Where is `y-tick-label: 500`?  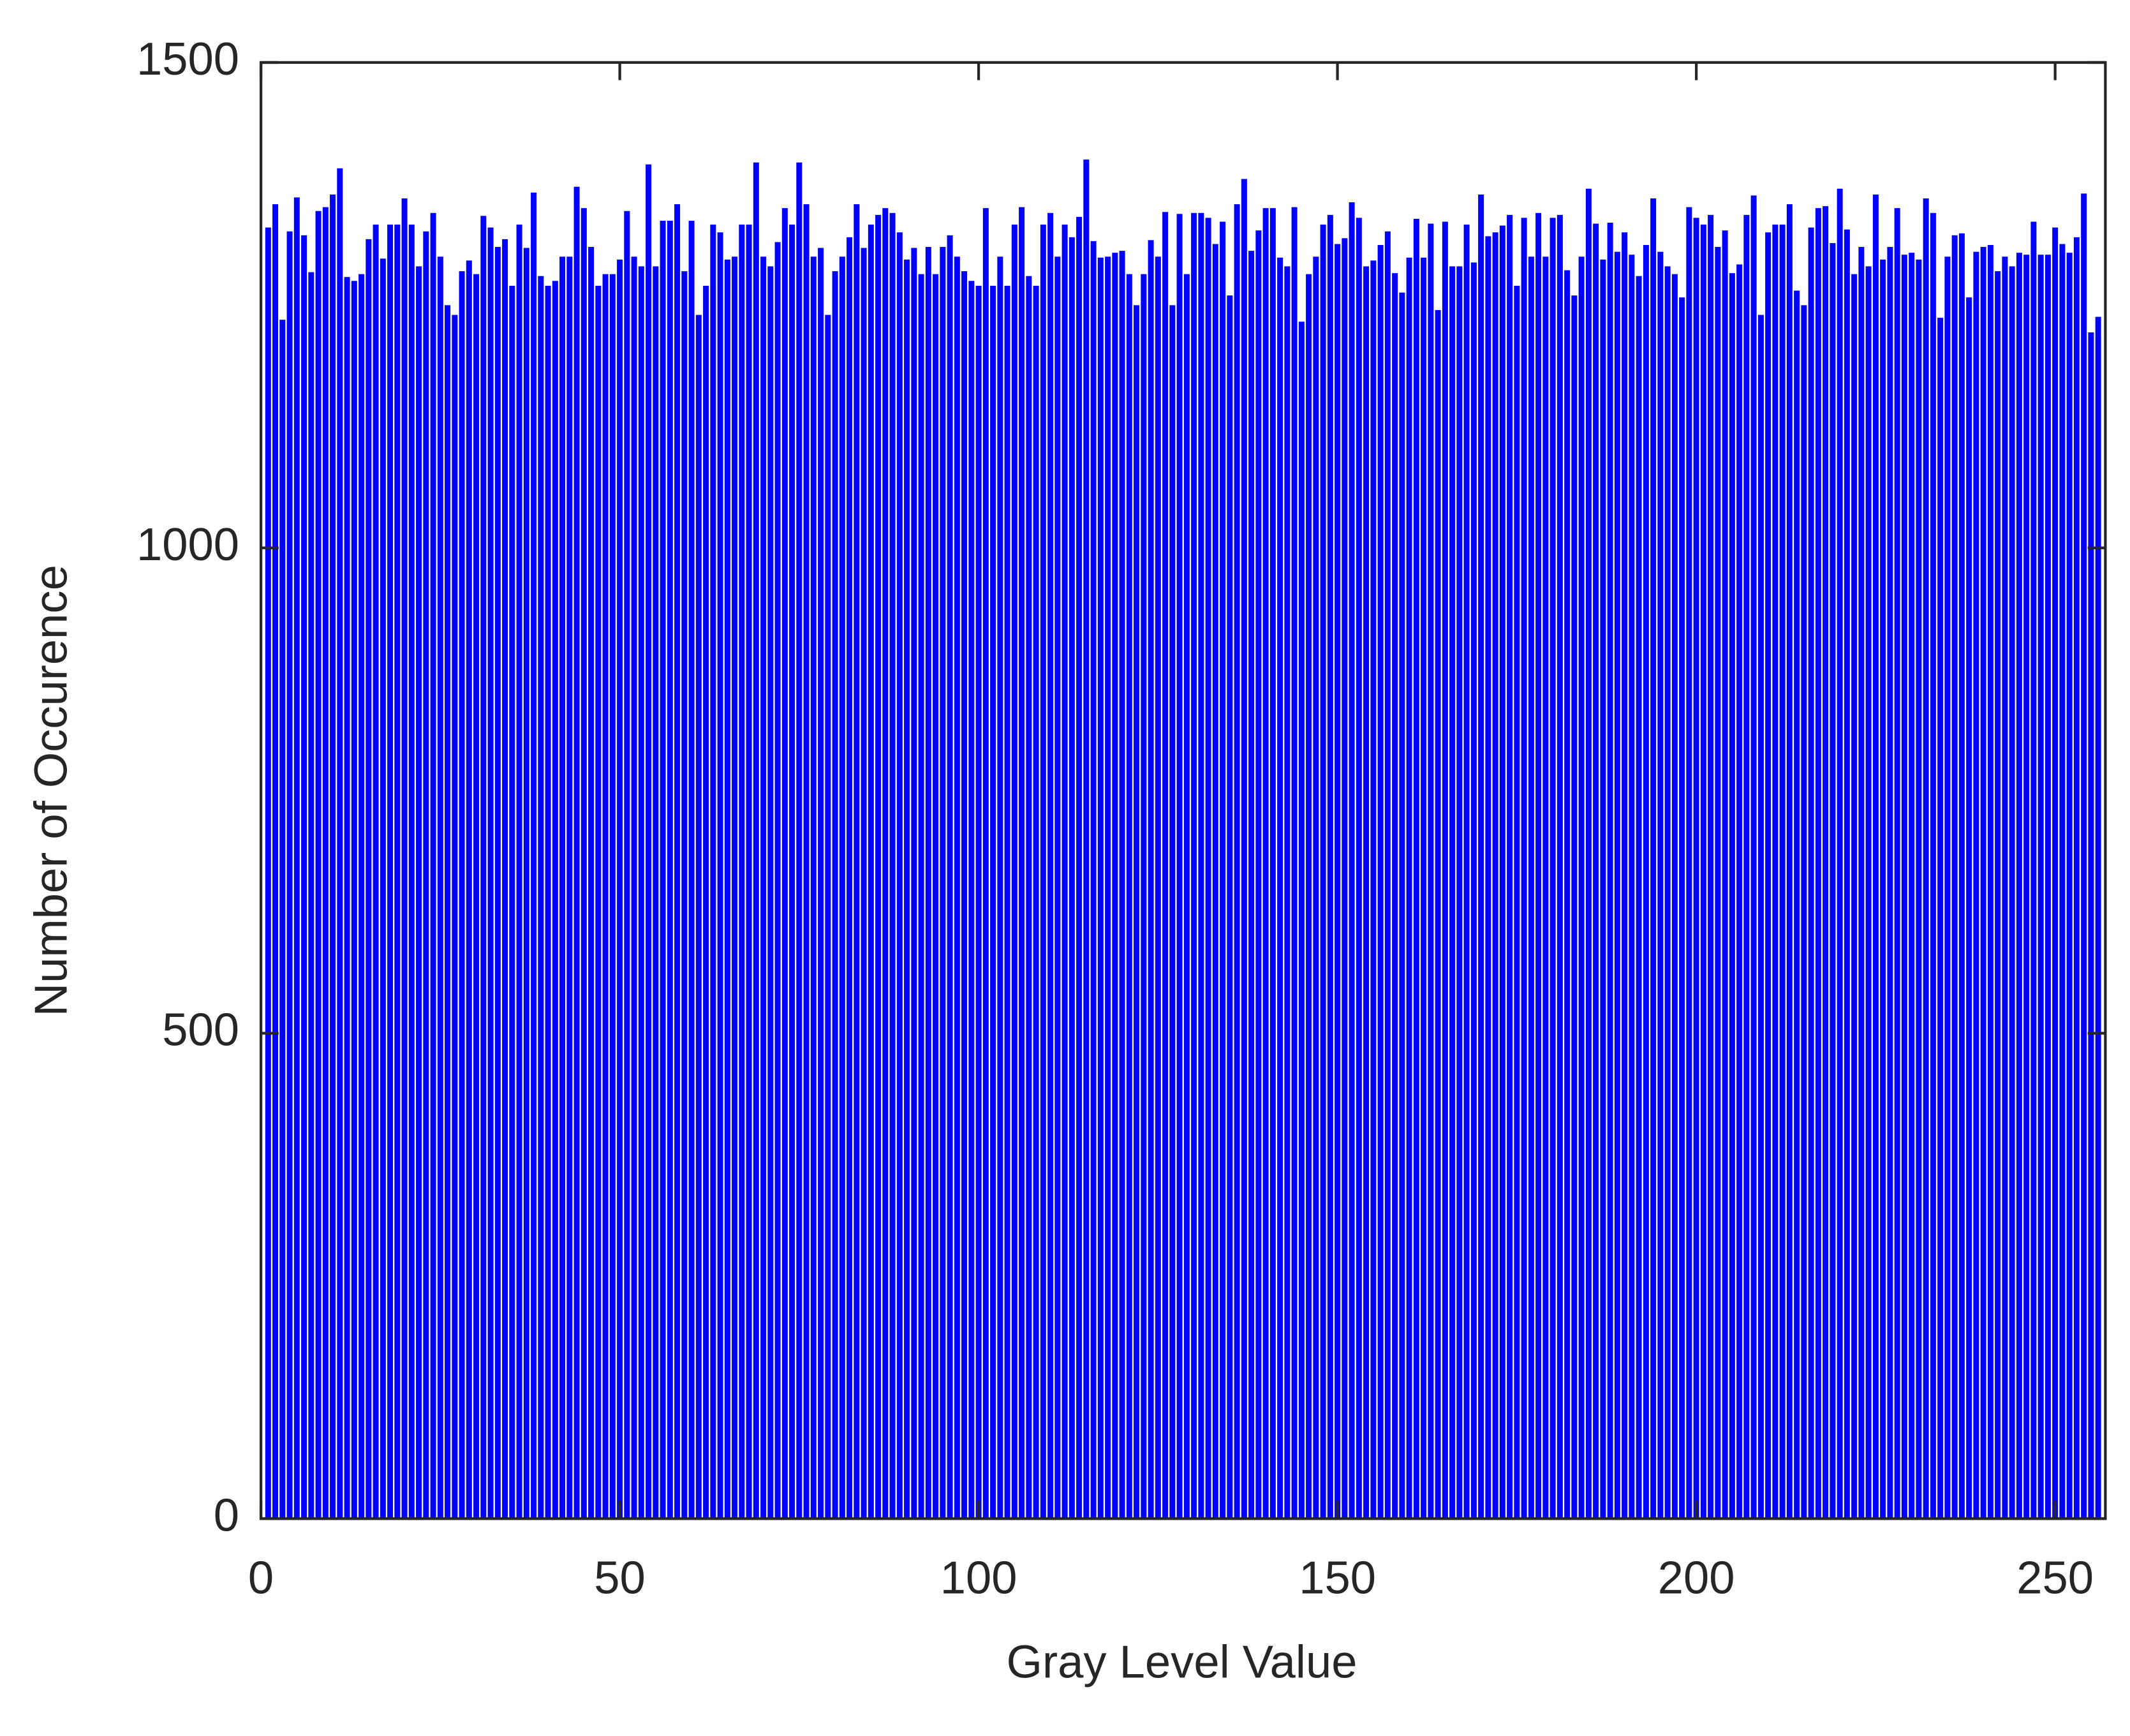
y-tick-label: 500 is located at coordinates (200, 1030).